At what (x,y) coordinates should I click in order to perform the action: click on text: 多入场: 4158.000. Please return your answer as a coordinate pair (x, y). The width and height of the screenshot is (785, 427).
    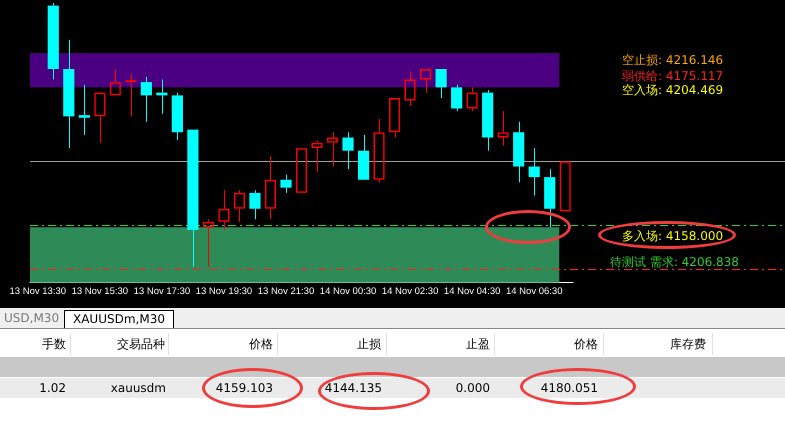
    Looking at the image, I should click on (673, 236).